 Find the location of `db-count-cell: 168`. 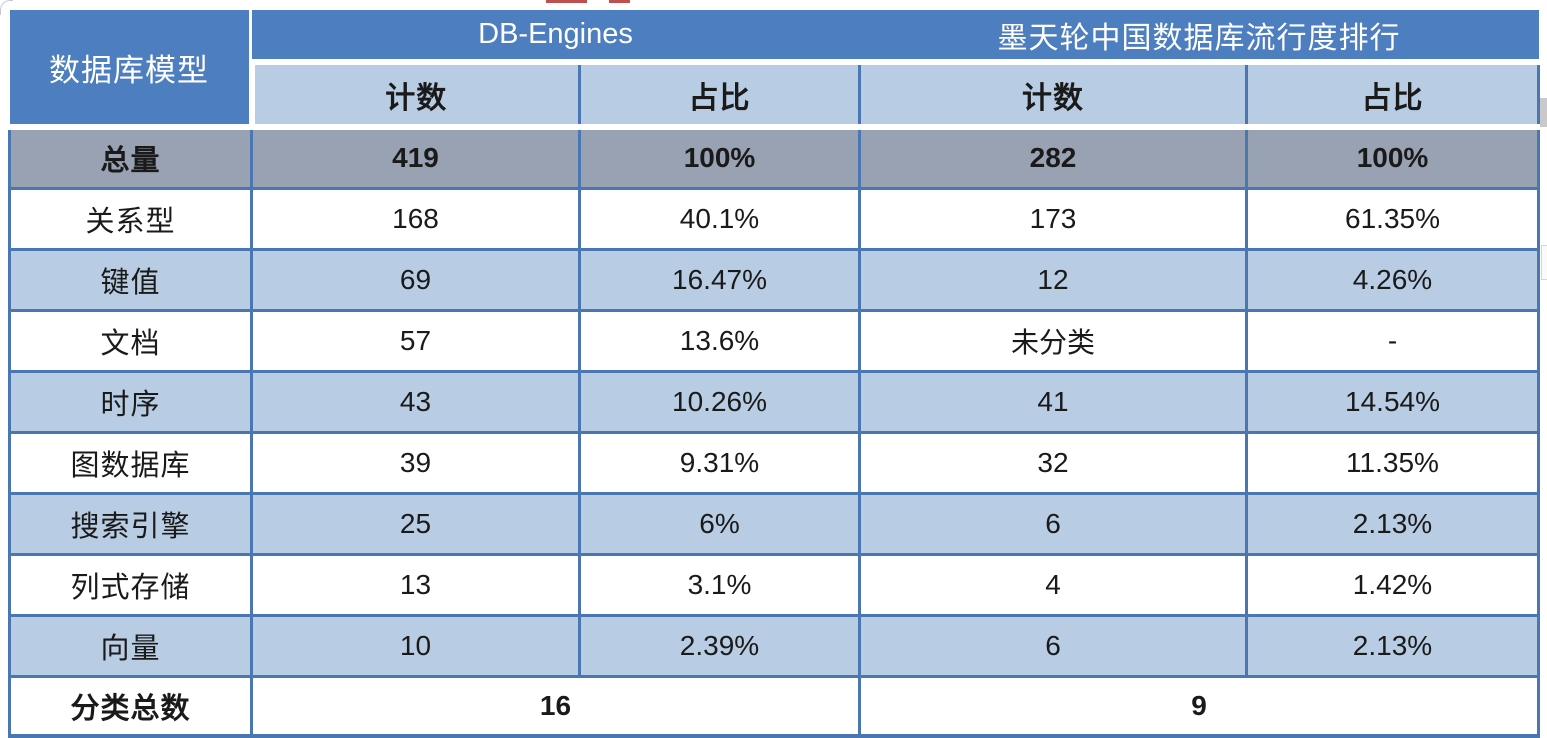

db-count-cell: 168 is located at coordinates (415, 218).